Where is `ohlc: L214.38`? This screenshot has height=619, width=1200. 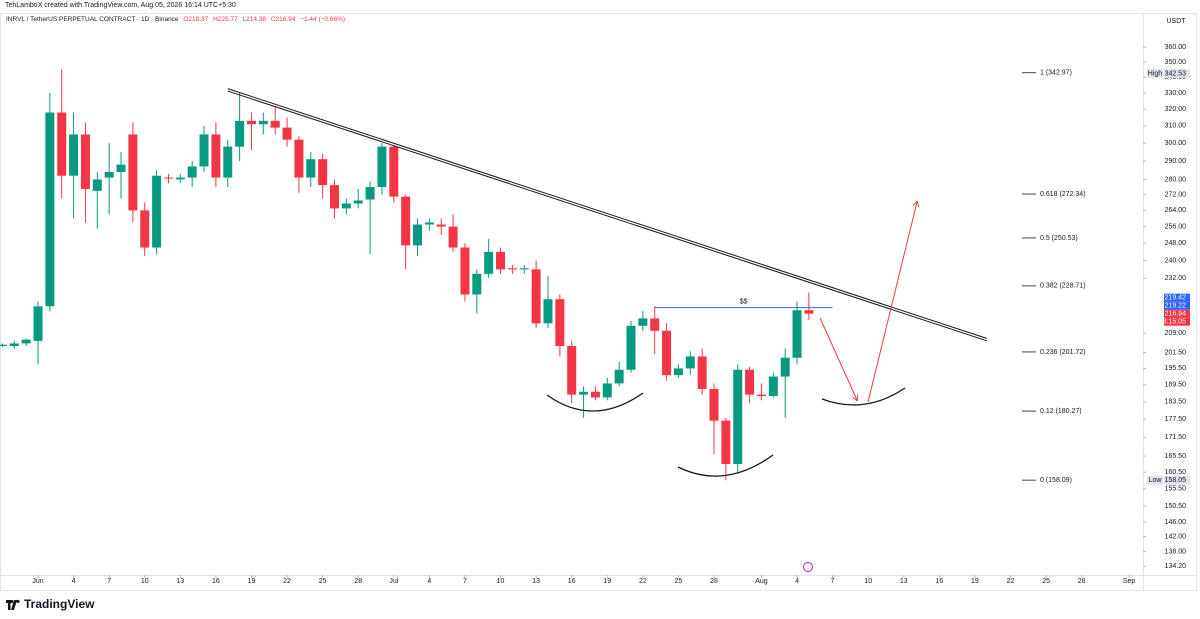
ohlc: L214.38 is located at coordinates (254, 19).